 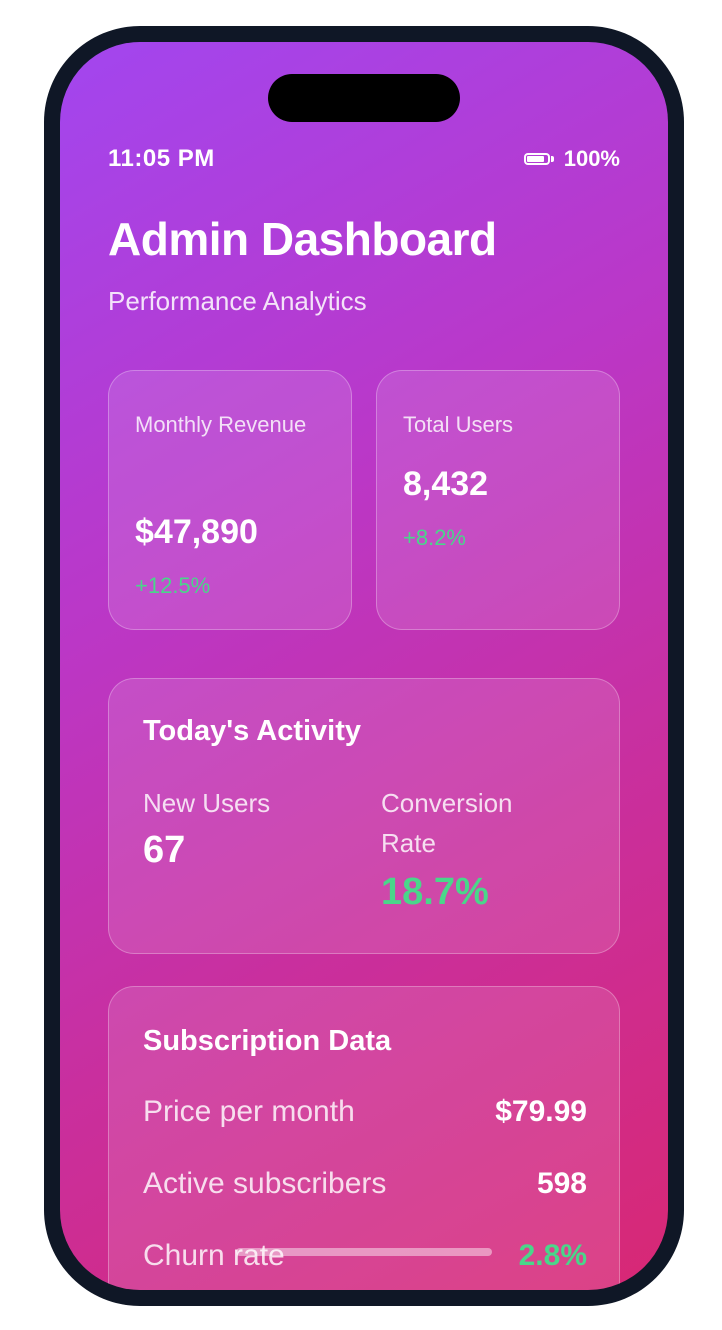 What do you see at coordinates (237, 301) in the screenshot?
I see `page-subtitle: Performance Analytics` at bounding box center [237, 301].